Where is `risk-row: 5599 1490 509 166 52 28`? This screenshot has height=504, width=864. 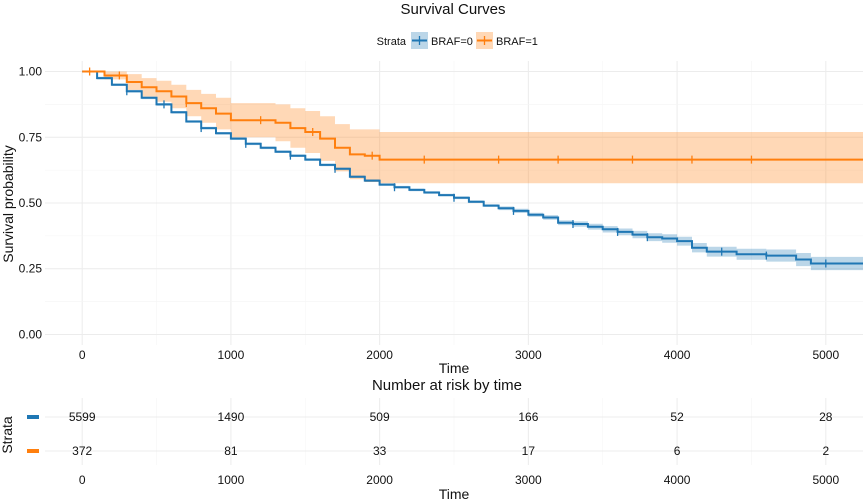
risk-row: 5599 1490 509 166 52 28 is located at coordinates (430, 417).